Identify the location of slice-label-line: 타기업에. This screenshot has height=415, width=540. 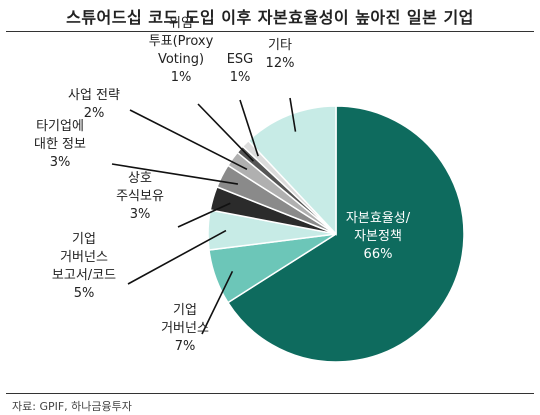
(60, 126).